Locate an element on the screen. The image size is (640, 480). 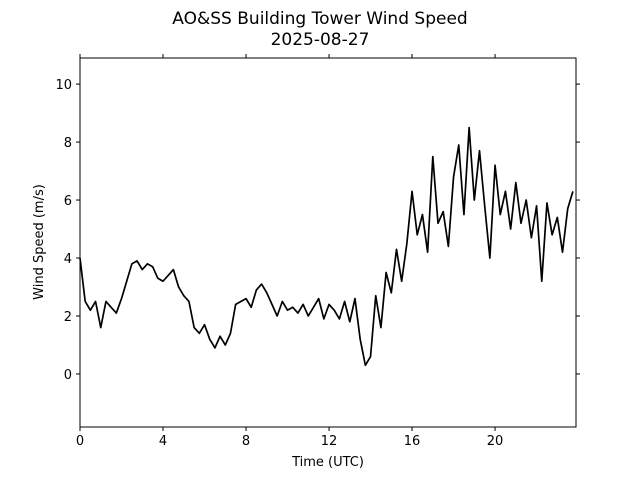
y-axis-label: Wind Speed (m/s) is located at coordinates (39, 242).